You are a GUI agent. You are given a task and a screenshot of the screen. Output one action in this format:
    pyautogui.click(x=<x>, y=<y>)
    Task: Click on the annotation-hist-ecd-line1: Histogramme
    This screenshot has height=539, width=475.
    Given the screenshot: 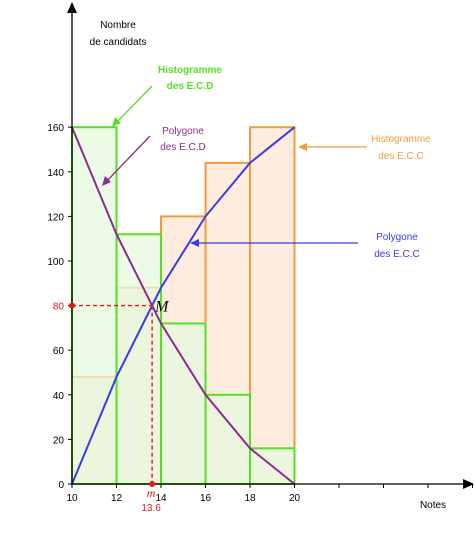 What is the action you would take?
    pyautogui.click(x=190, y=70)
    